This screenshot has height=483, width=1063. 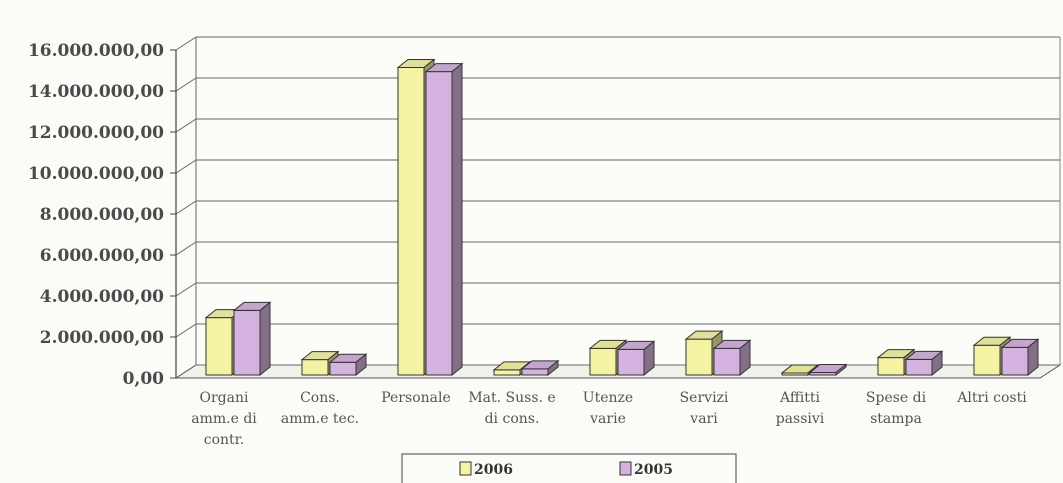 I want to click on legend-swatch-2005, so click(x=625, y=468).